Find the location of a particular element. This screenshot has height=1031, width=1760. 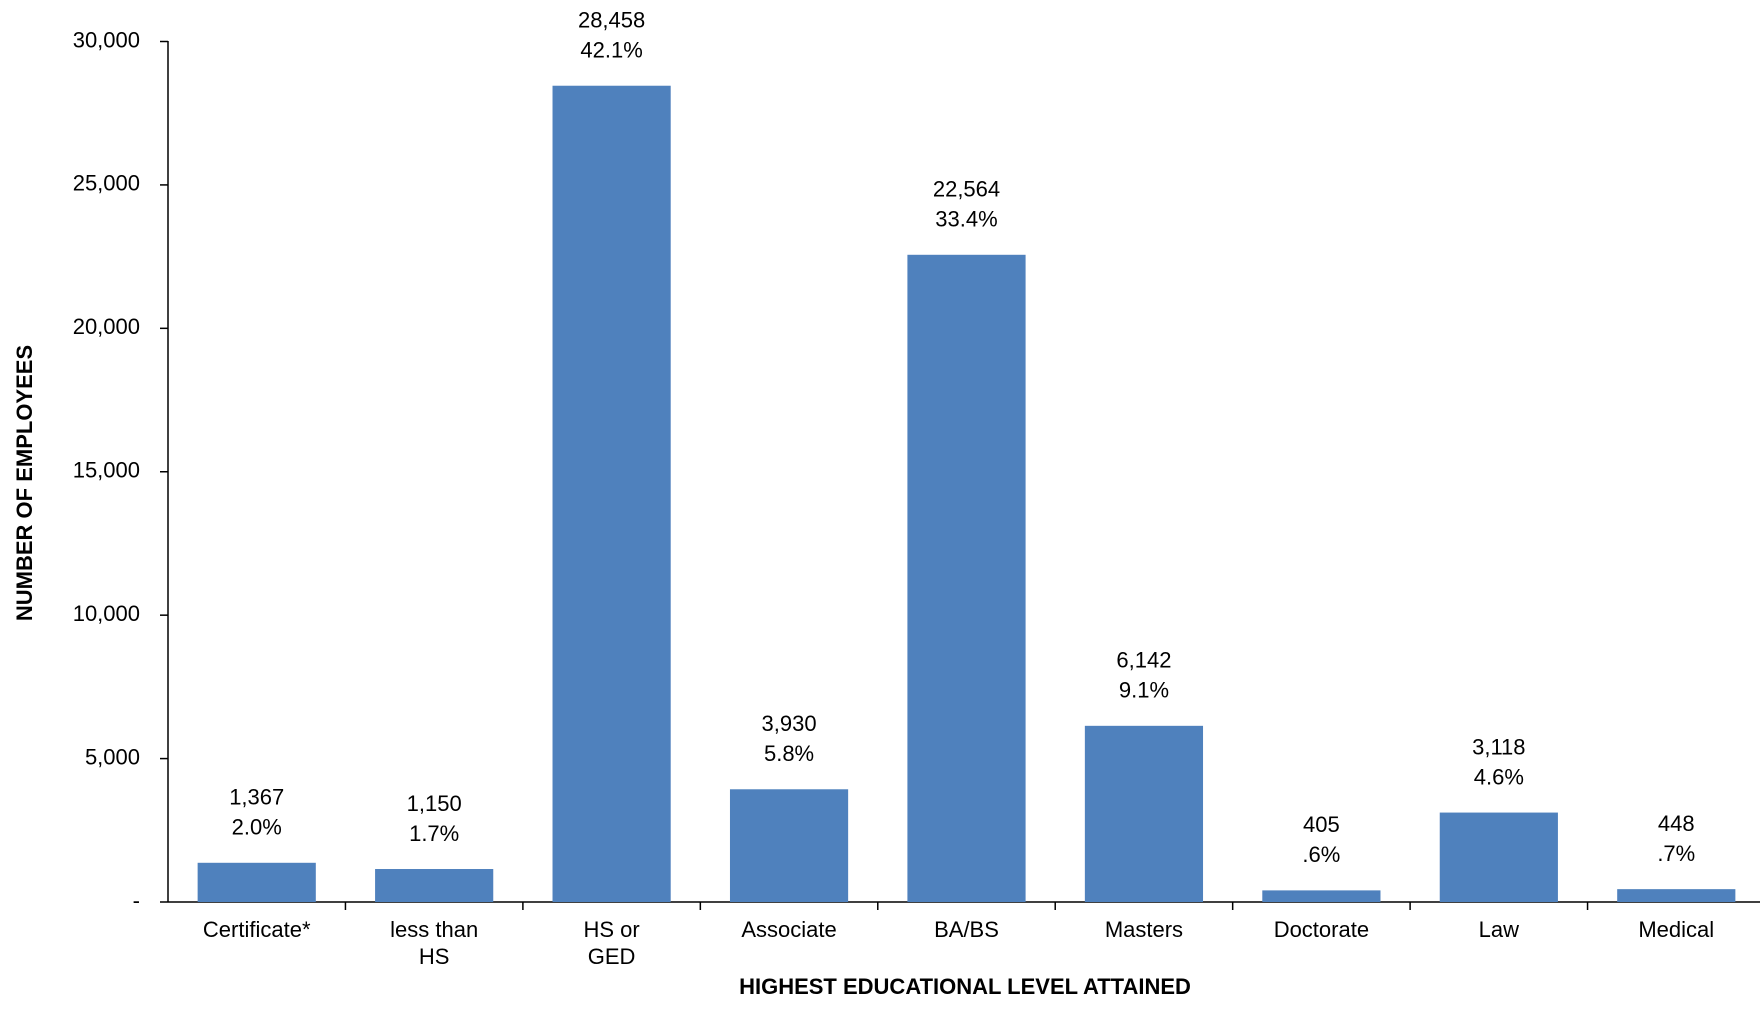

y-tick-label: 30,000 is located at coordinates (106, 39).